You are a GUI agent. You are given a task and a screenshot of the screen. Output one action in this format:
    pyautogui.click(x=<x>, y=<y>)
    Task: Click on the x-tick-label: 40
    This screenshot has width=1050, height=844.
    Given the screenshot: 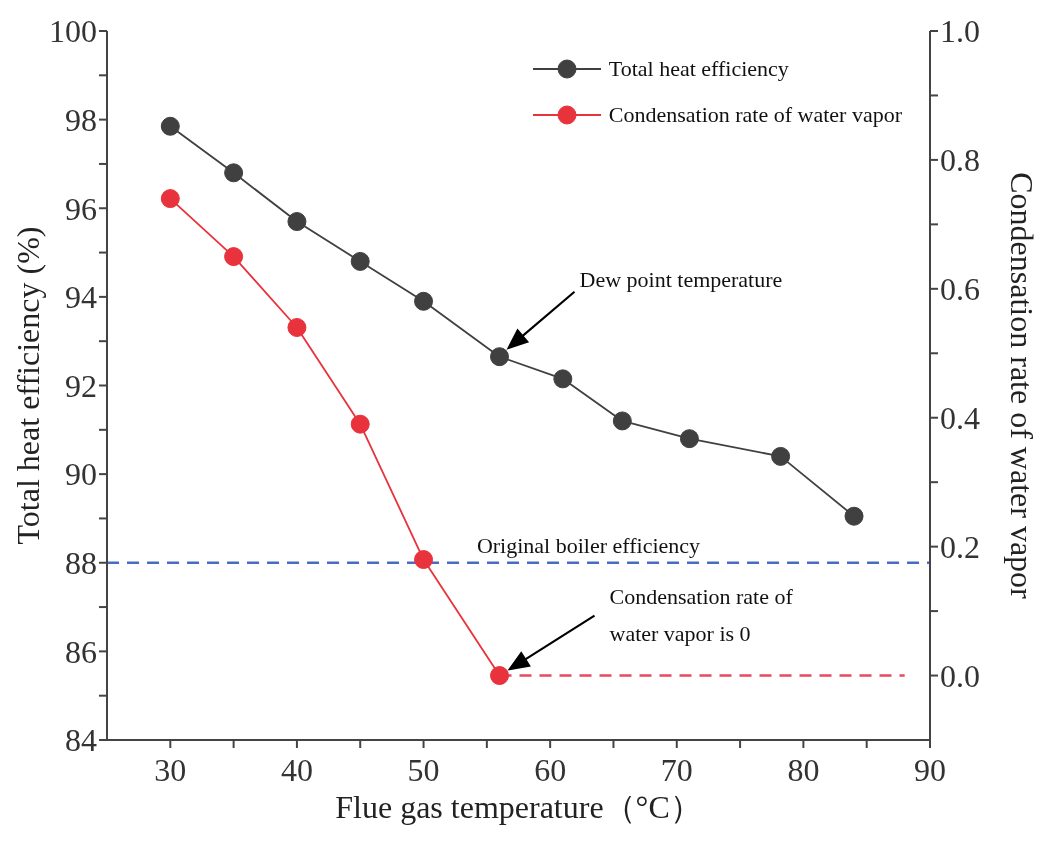 What is the action you would take?
    pyautogui.click(x=296, y=769)
    